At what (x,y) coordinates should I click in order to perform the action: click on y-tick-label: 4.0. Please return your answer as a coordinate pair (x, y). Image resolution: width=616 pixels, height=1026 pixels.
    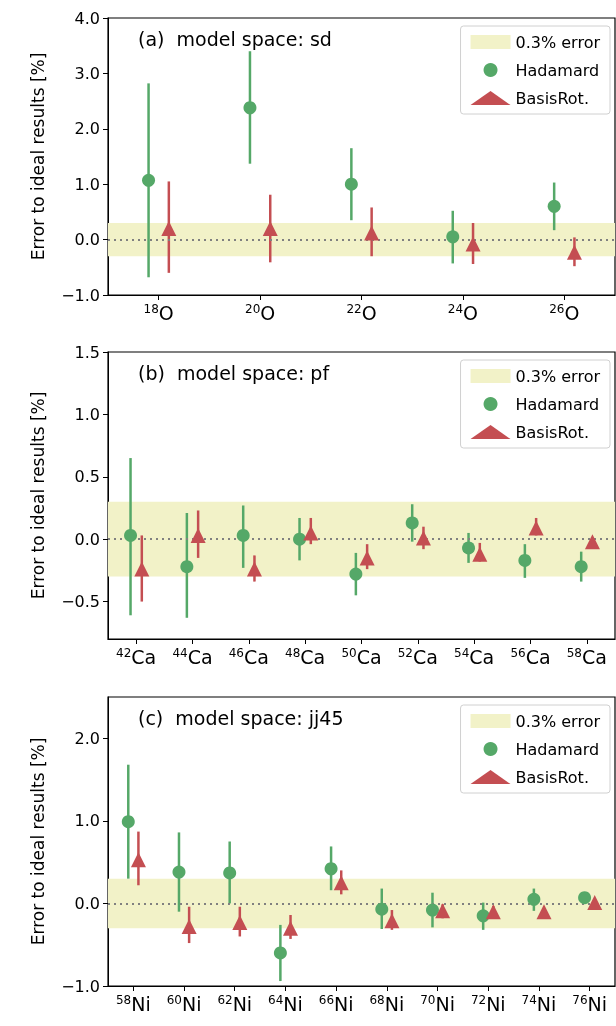
    Looking at the image, I should click on (87, 18).